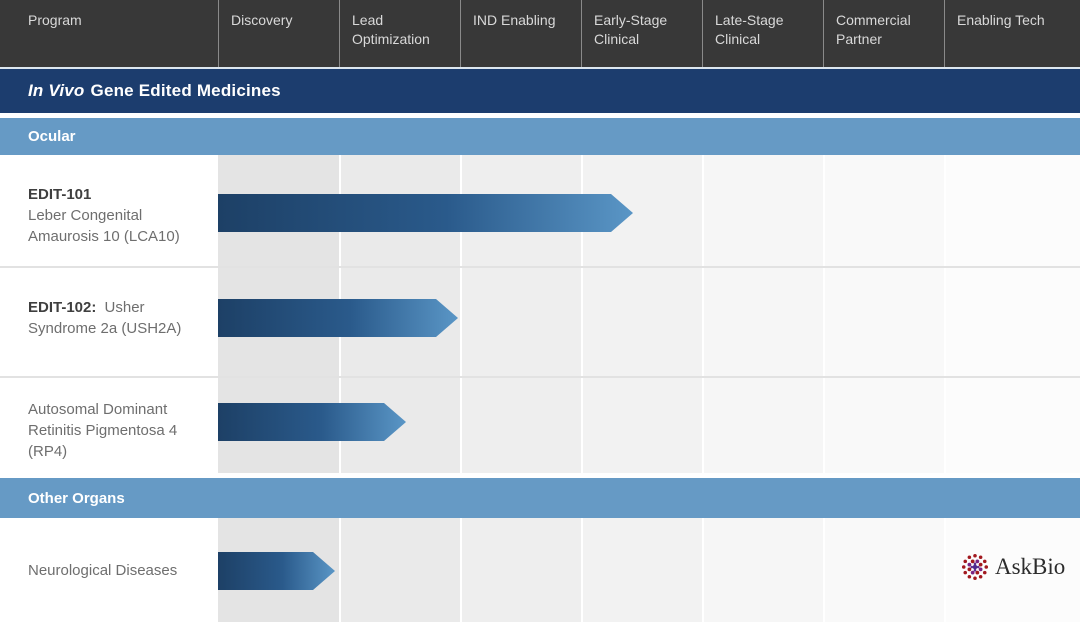  What do you see at coordinates (762, 33) in the screenshot?
I see `header-col-late-stage-clinical: Late-Stage Clinical` at bounding box center [762, 33].